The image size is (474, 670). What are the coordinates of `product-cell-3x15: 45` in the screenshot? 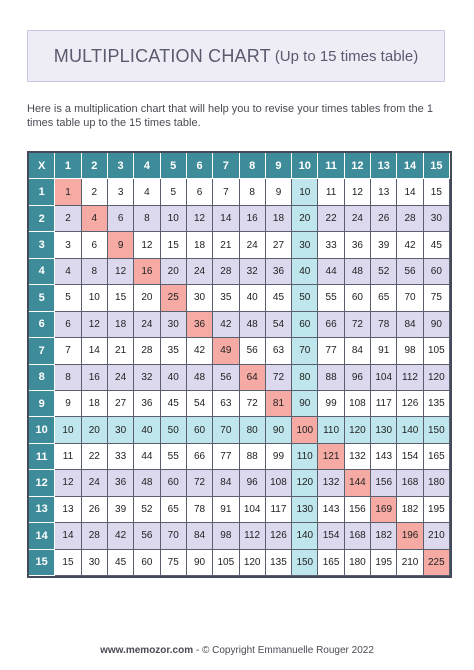 It's located at (436, 245).